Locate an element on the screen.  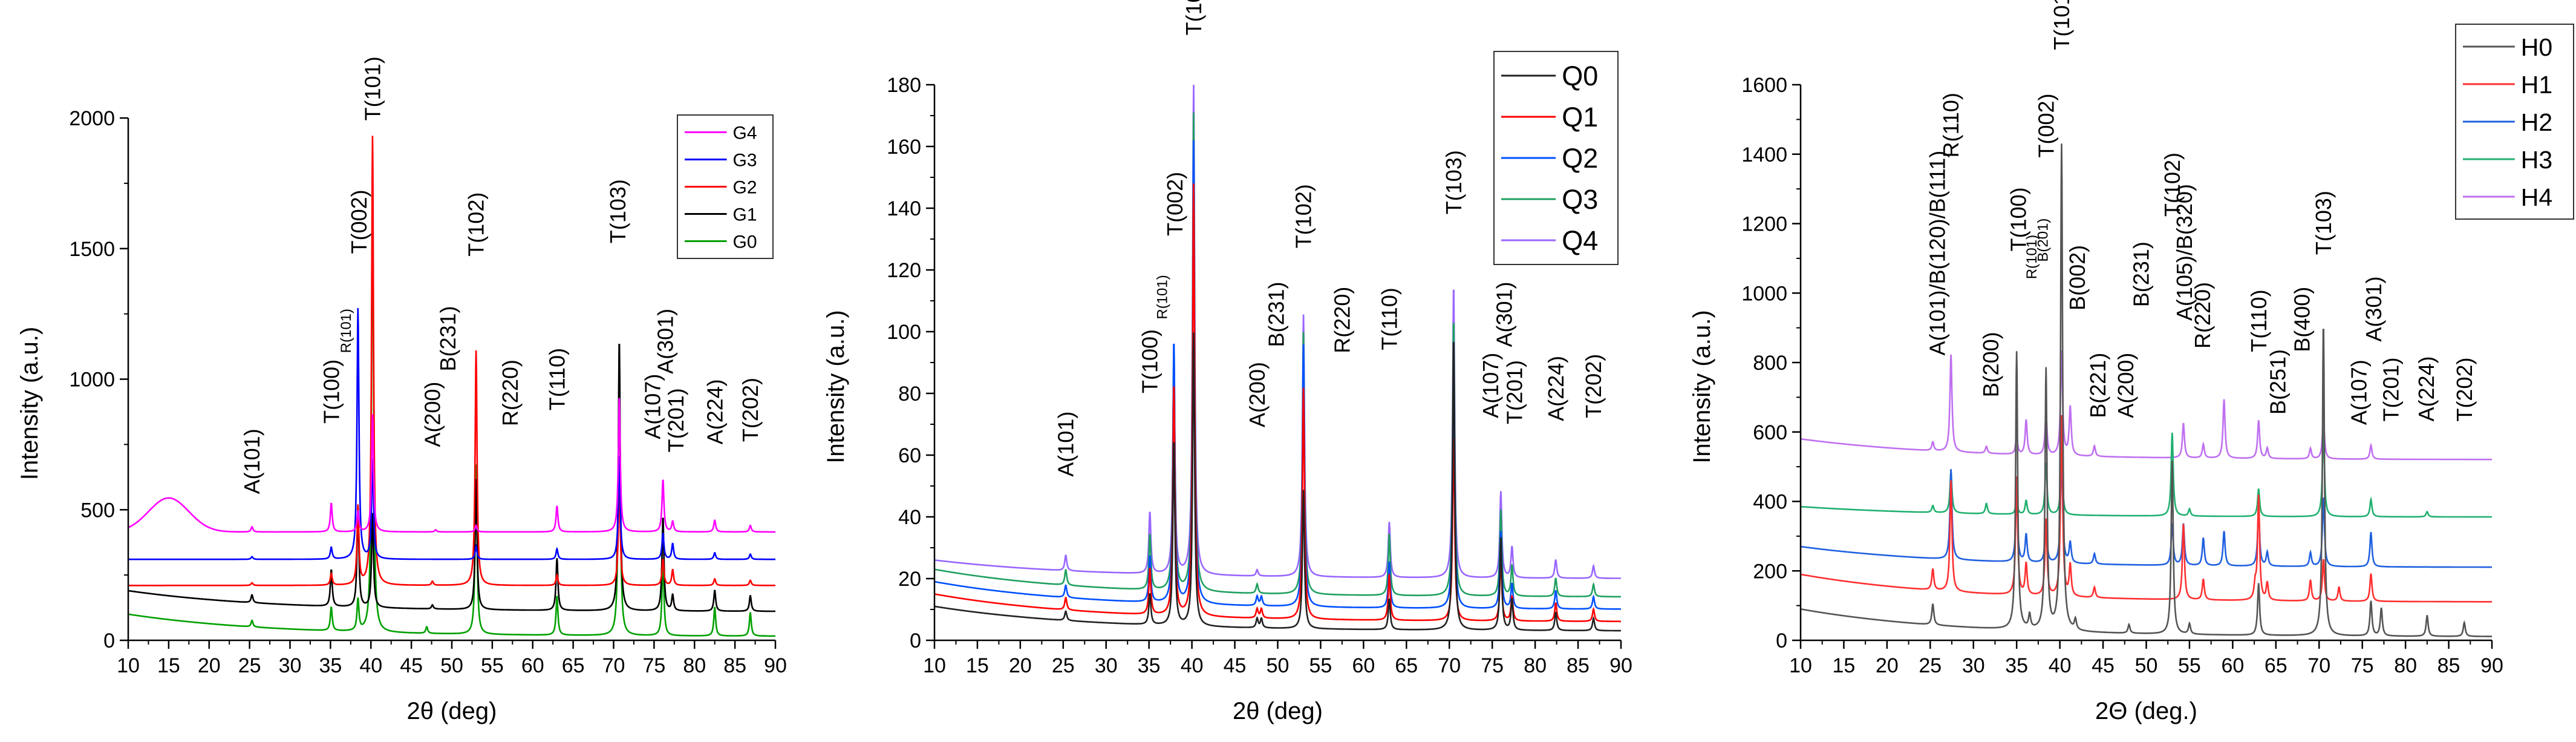
peak-annotation: B(221) is located at coordinates (2097, 386).